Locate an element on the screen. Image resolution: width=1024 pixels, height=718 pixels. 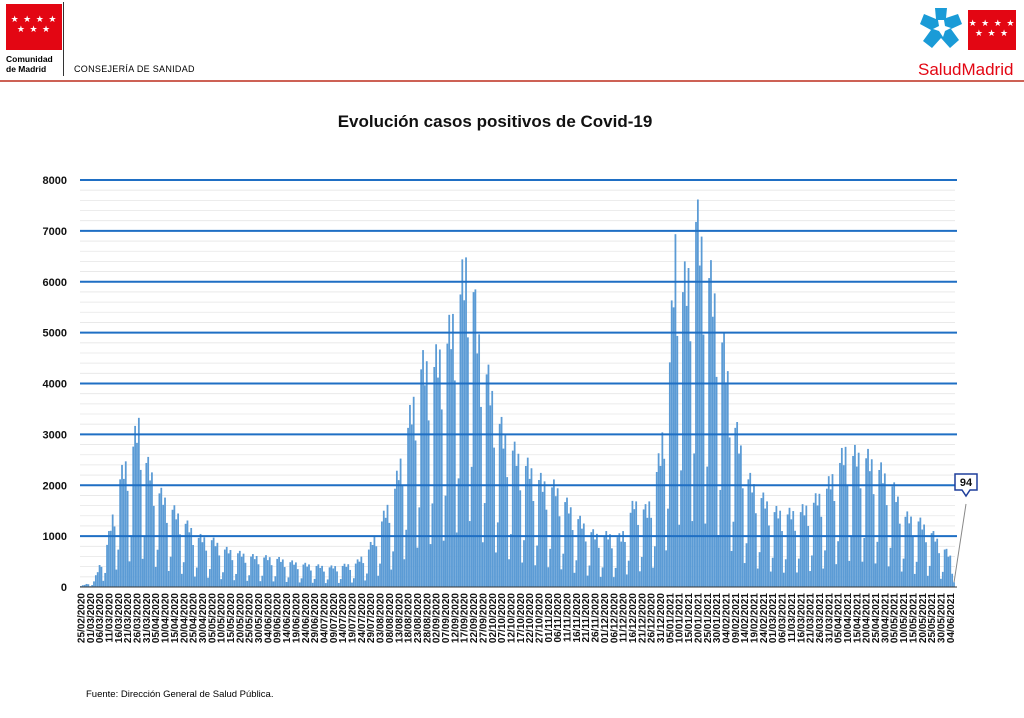
x-tick-label: 15/01/2021 is located at coordinates (689, 618).